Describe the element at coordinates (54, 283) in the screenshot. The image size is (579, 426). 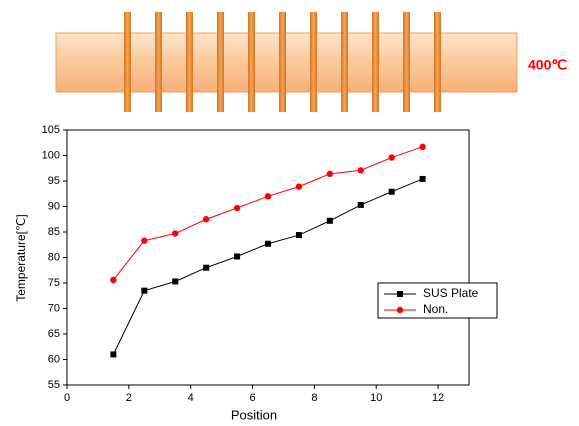
I see `y-tick-label: 75` at that location.